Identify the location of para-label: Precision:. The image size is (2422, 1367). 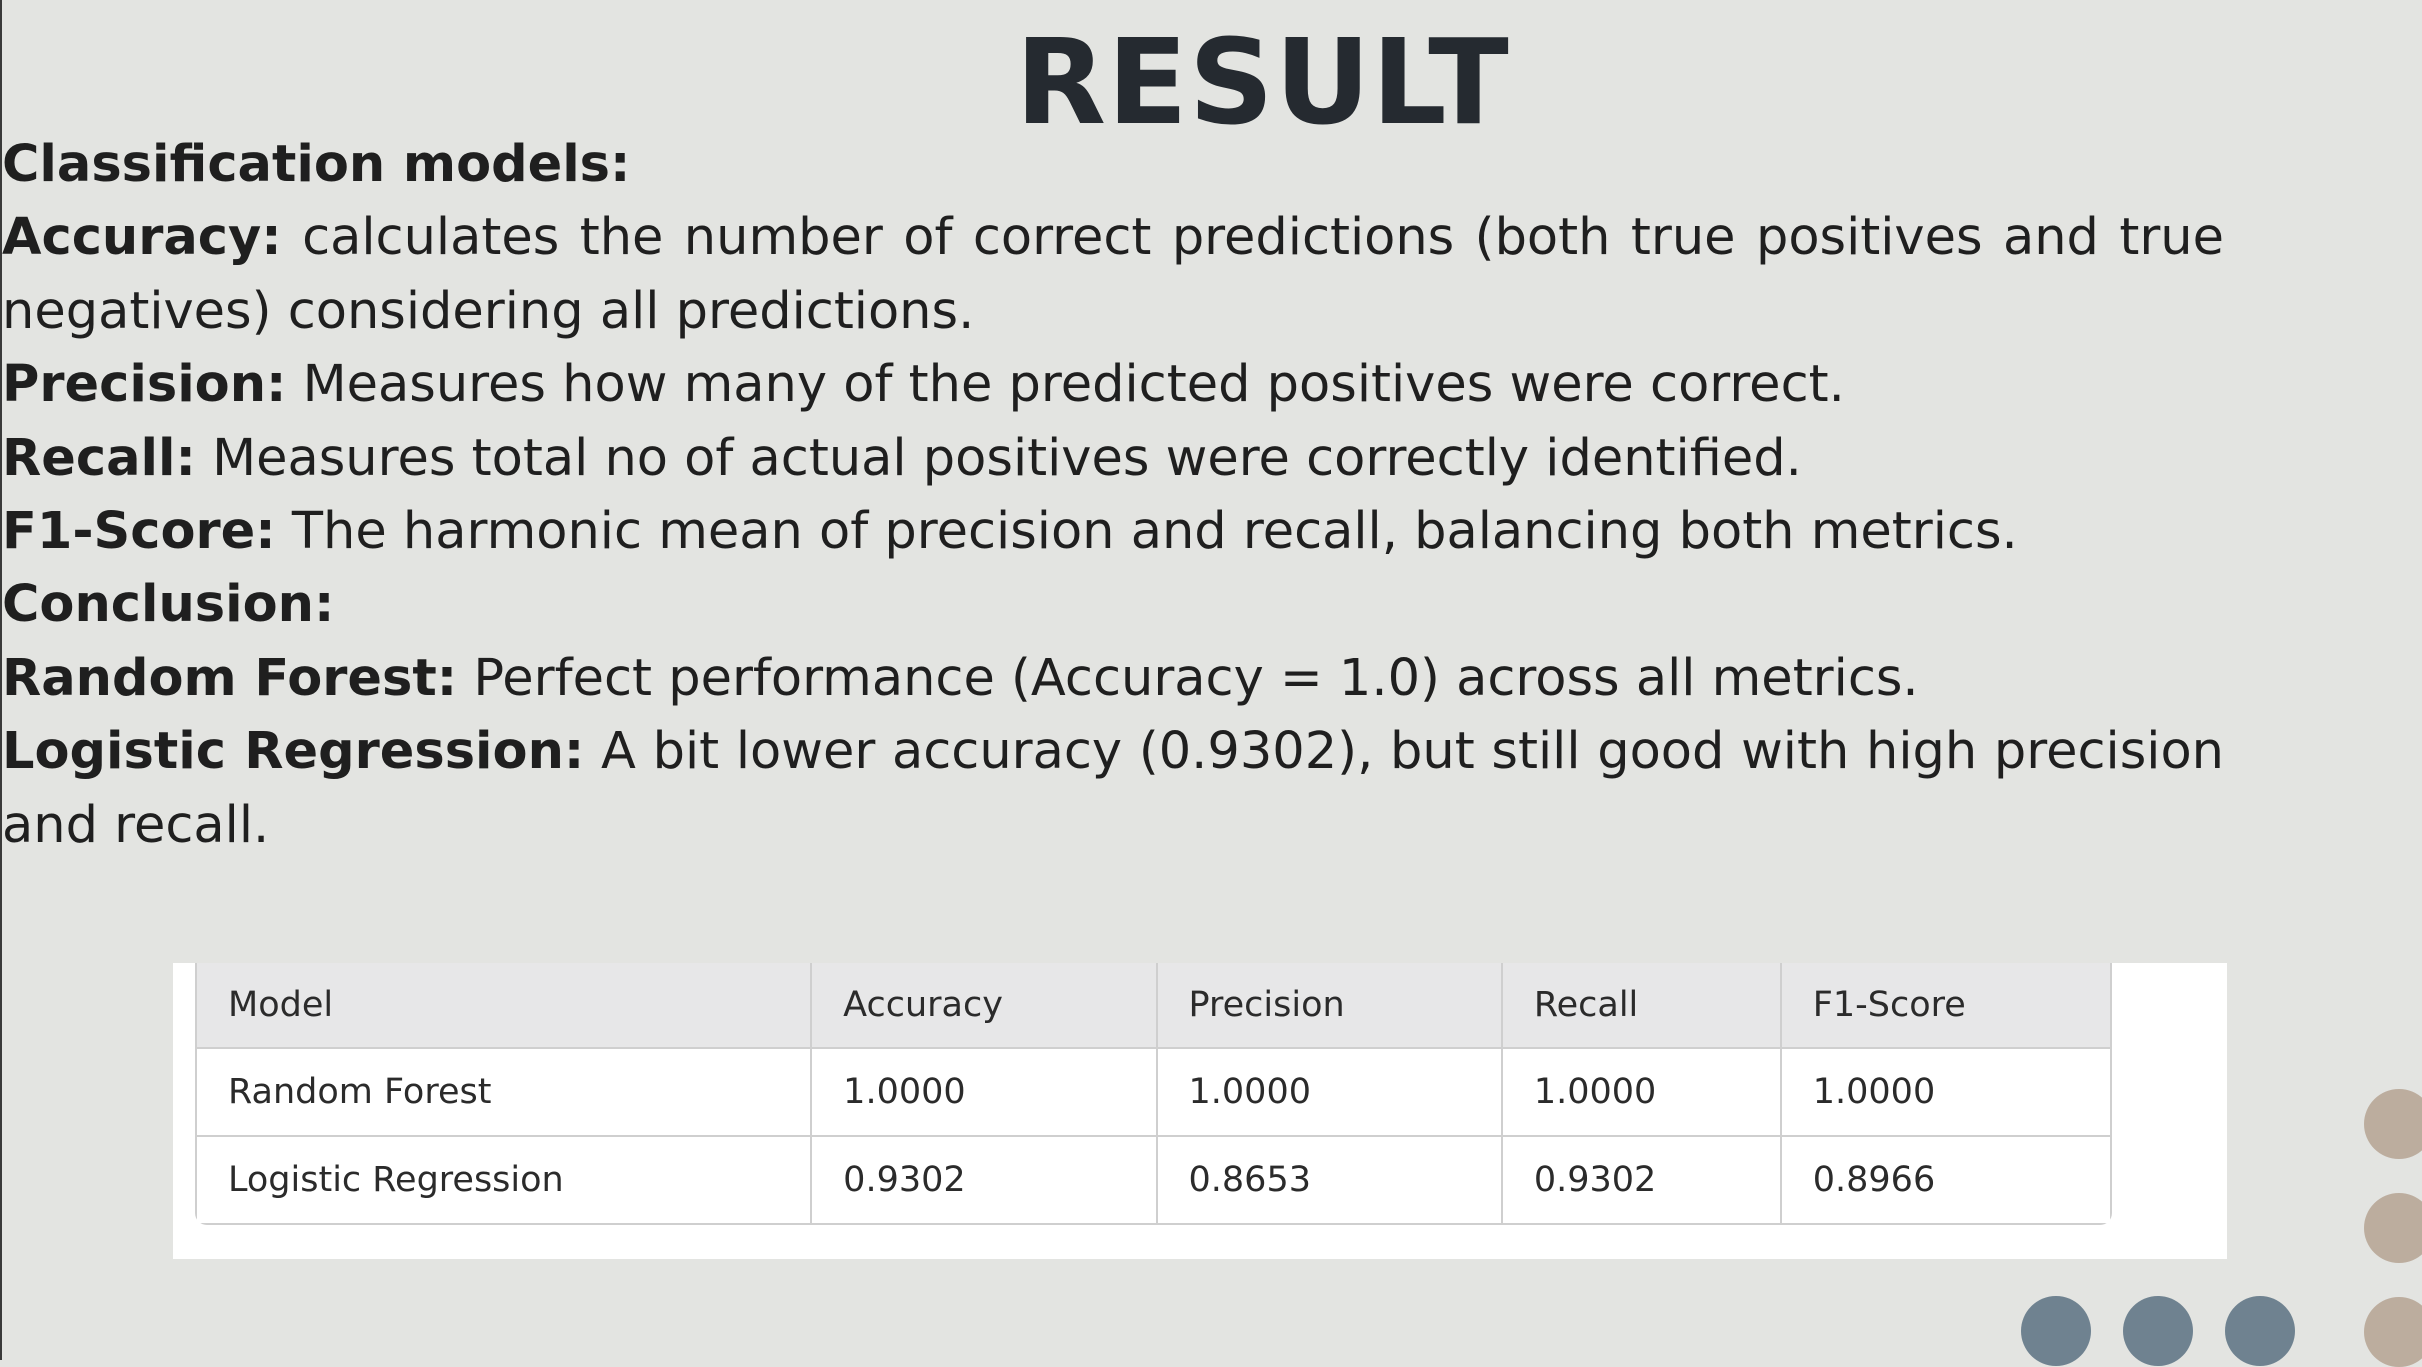
(144, 385).